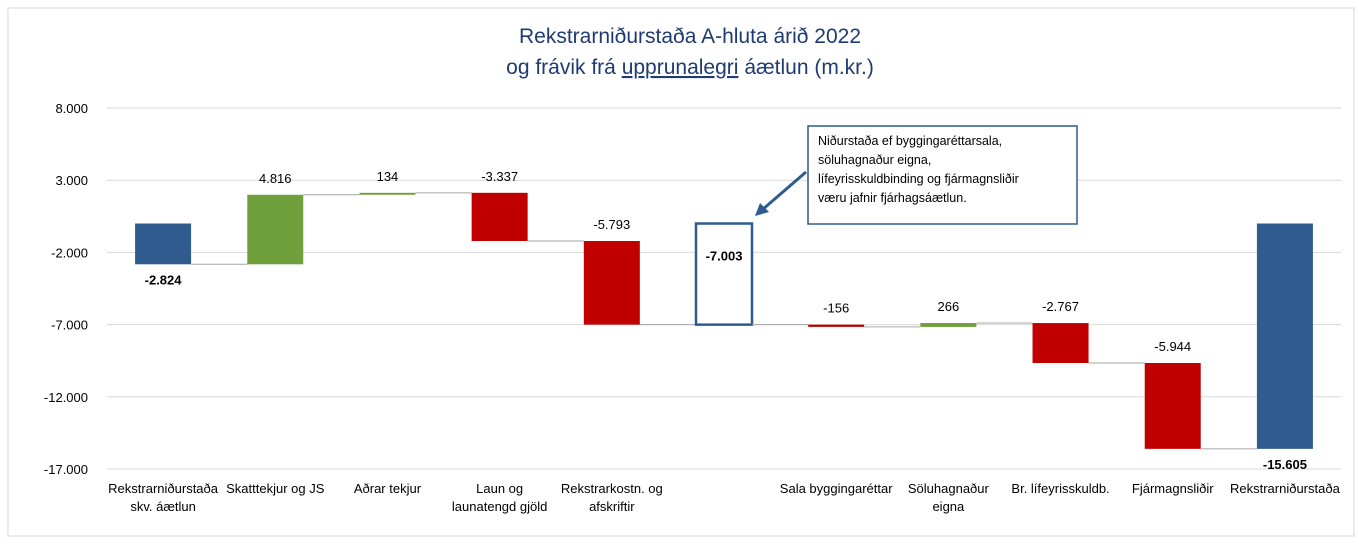 The width and height of the screenshot is (1359, 544). Describe the element at coordinates (66, 397) in the screenshot. I see `y-tick-label: -12.000` at that location.